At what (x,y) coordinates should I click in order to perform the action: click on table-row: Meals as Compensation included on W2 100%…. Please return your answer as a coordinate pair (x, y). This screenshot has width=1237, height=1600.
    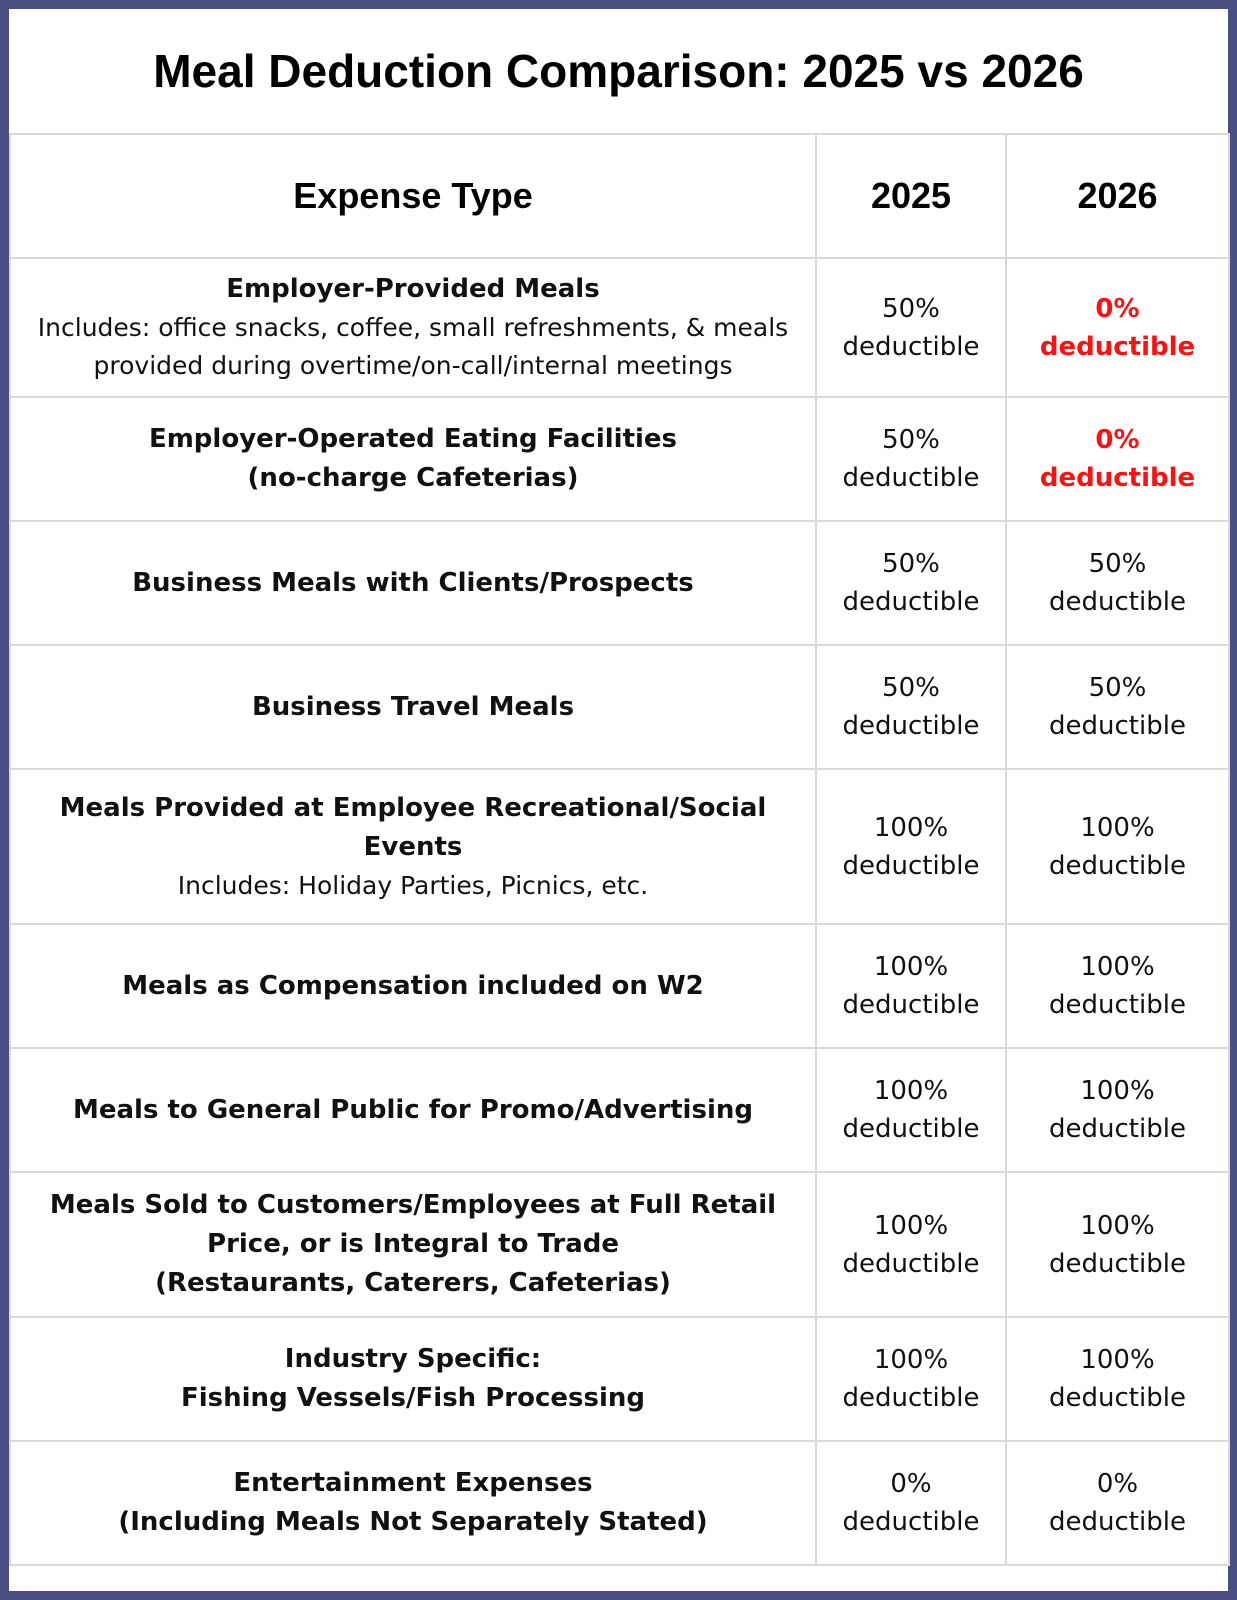
    Looking at the image, I should click on (619, 986).